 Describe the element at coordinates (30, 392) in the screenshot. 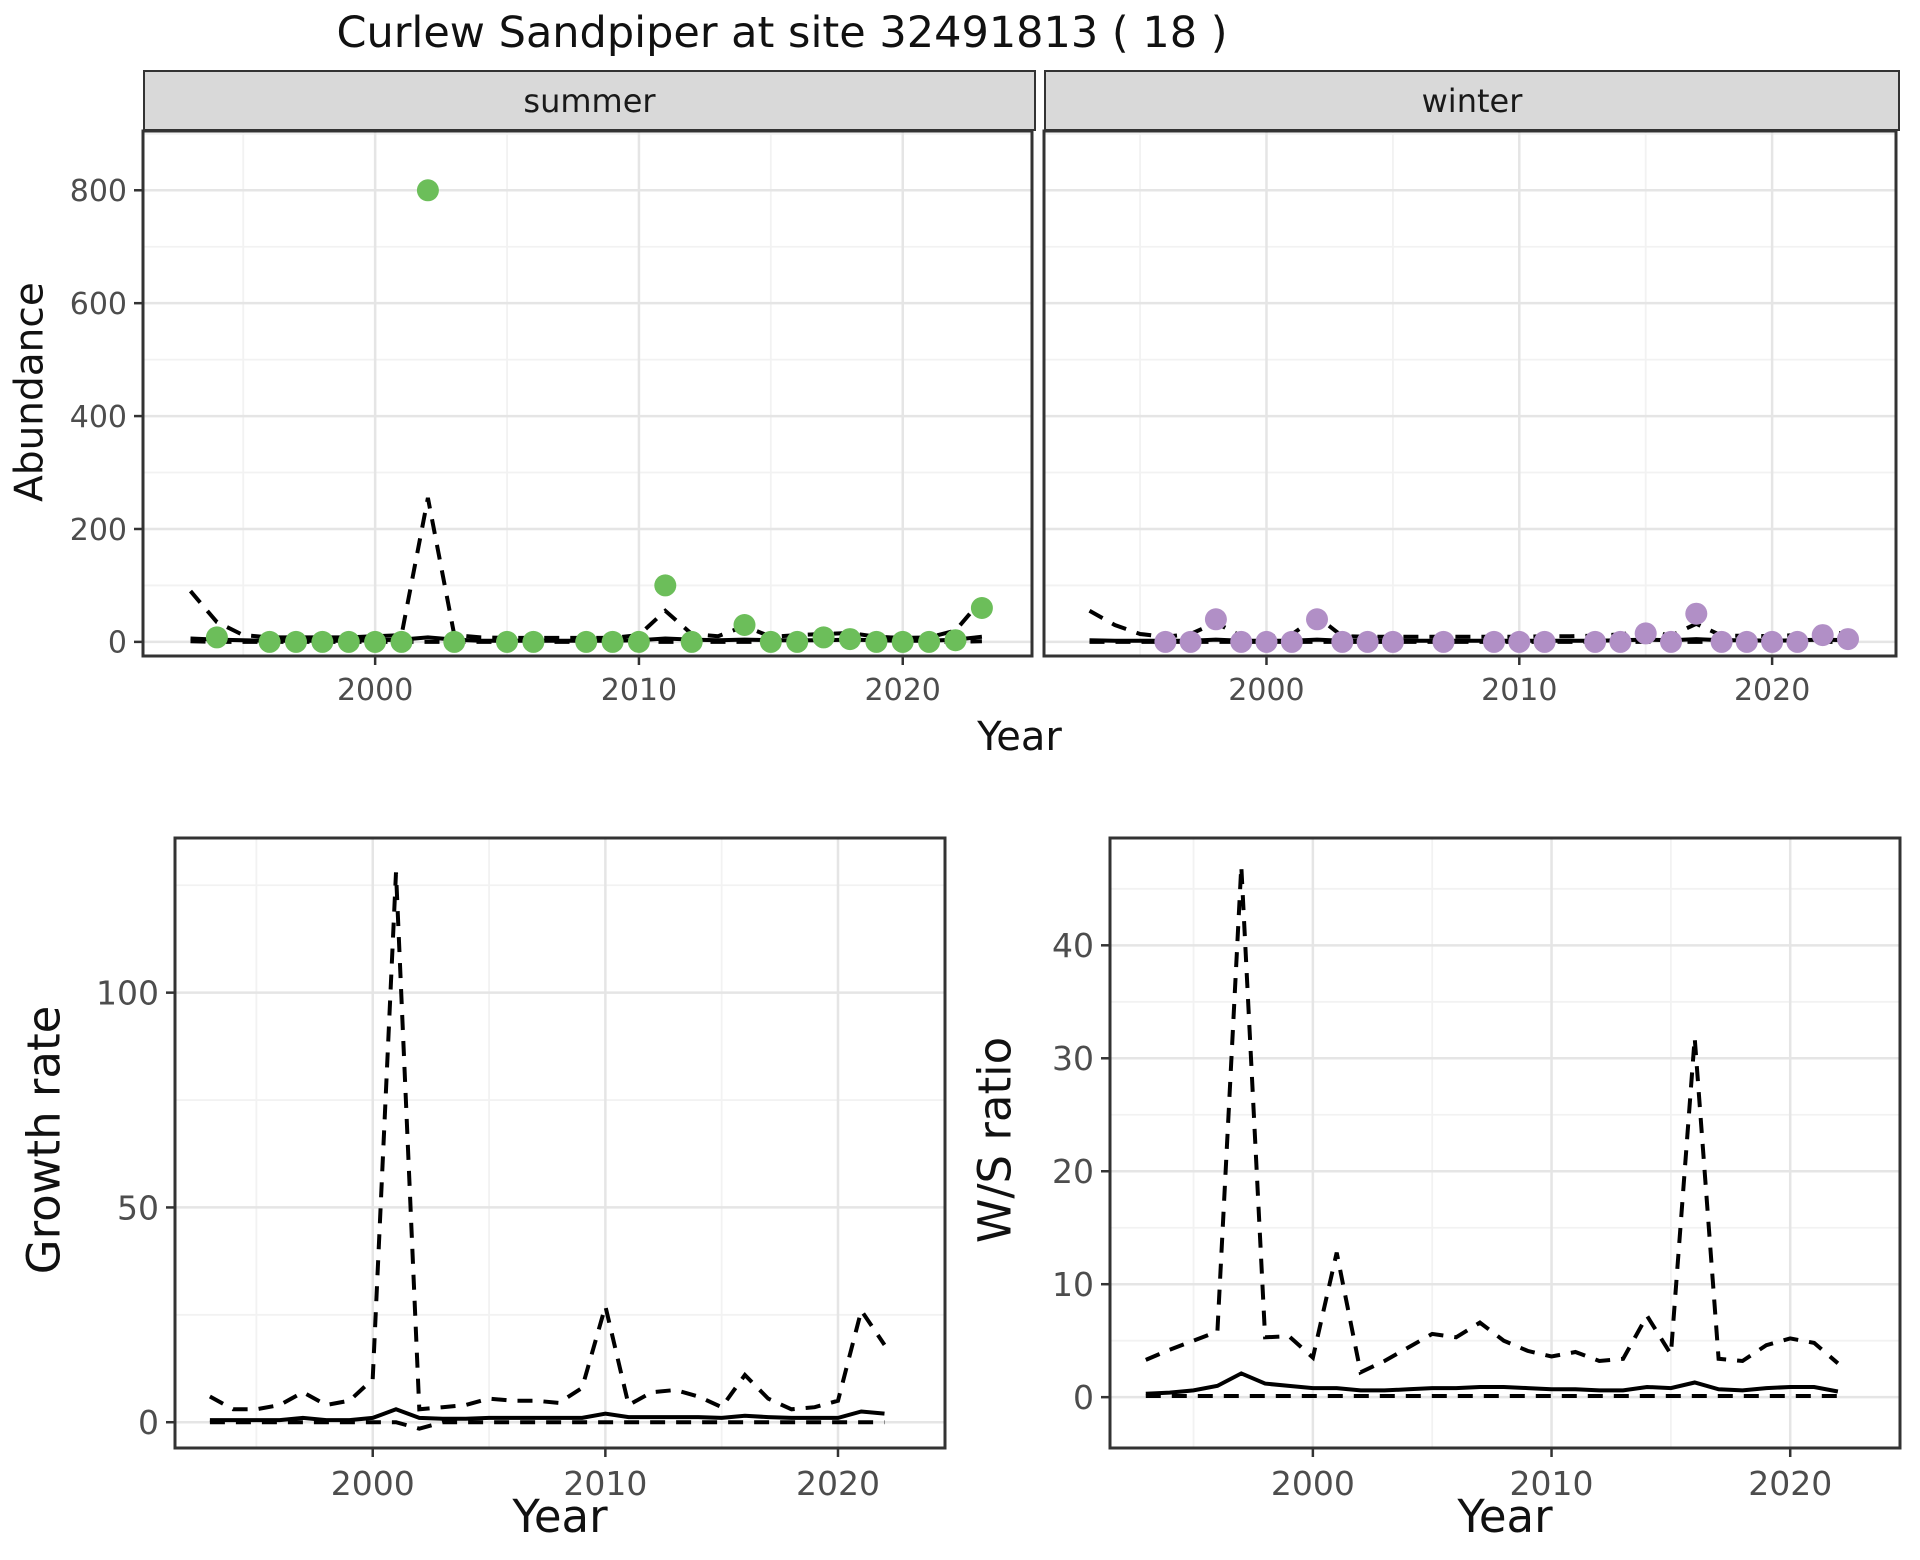

I see `abundance-y-axis-label: Abundance` at that location.